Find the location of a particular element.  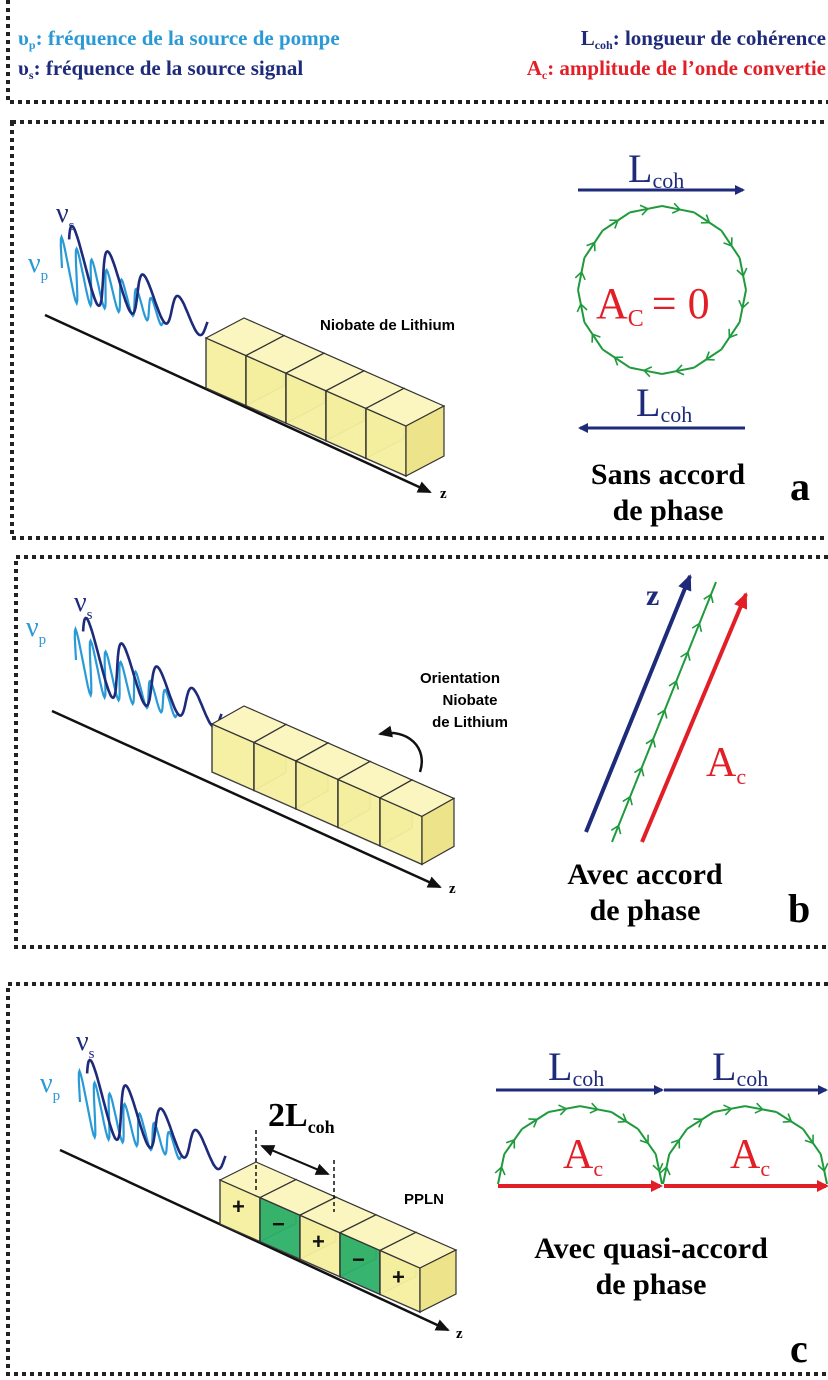

panel-b-caption-1: Avec accord is located at coordinates (645, 874).